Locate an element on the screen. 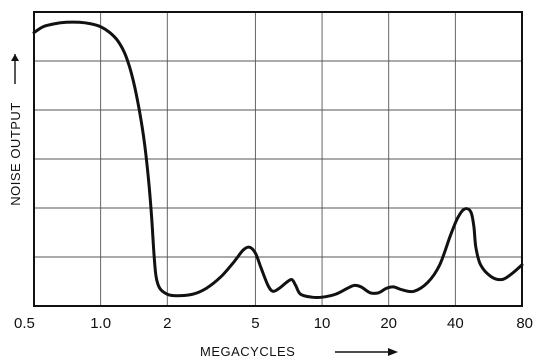 This screenshot has width=537, height=360. x-axis-label: MEGACYCLES is located at coordinates (247, 351).